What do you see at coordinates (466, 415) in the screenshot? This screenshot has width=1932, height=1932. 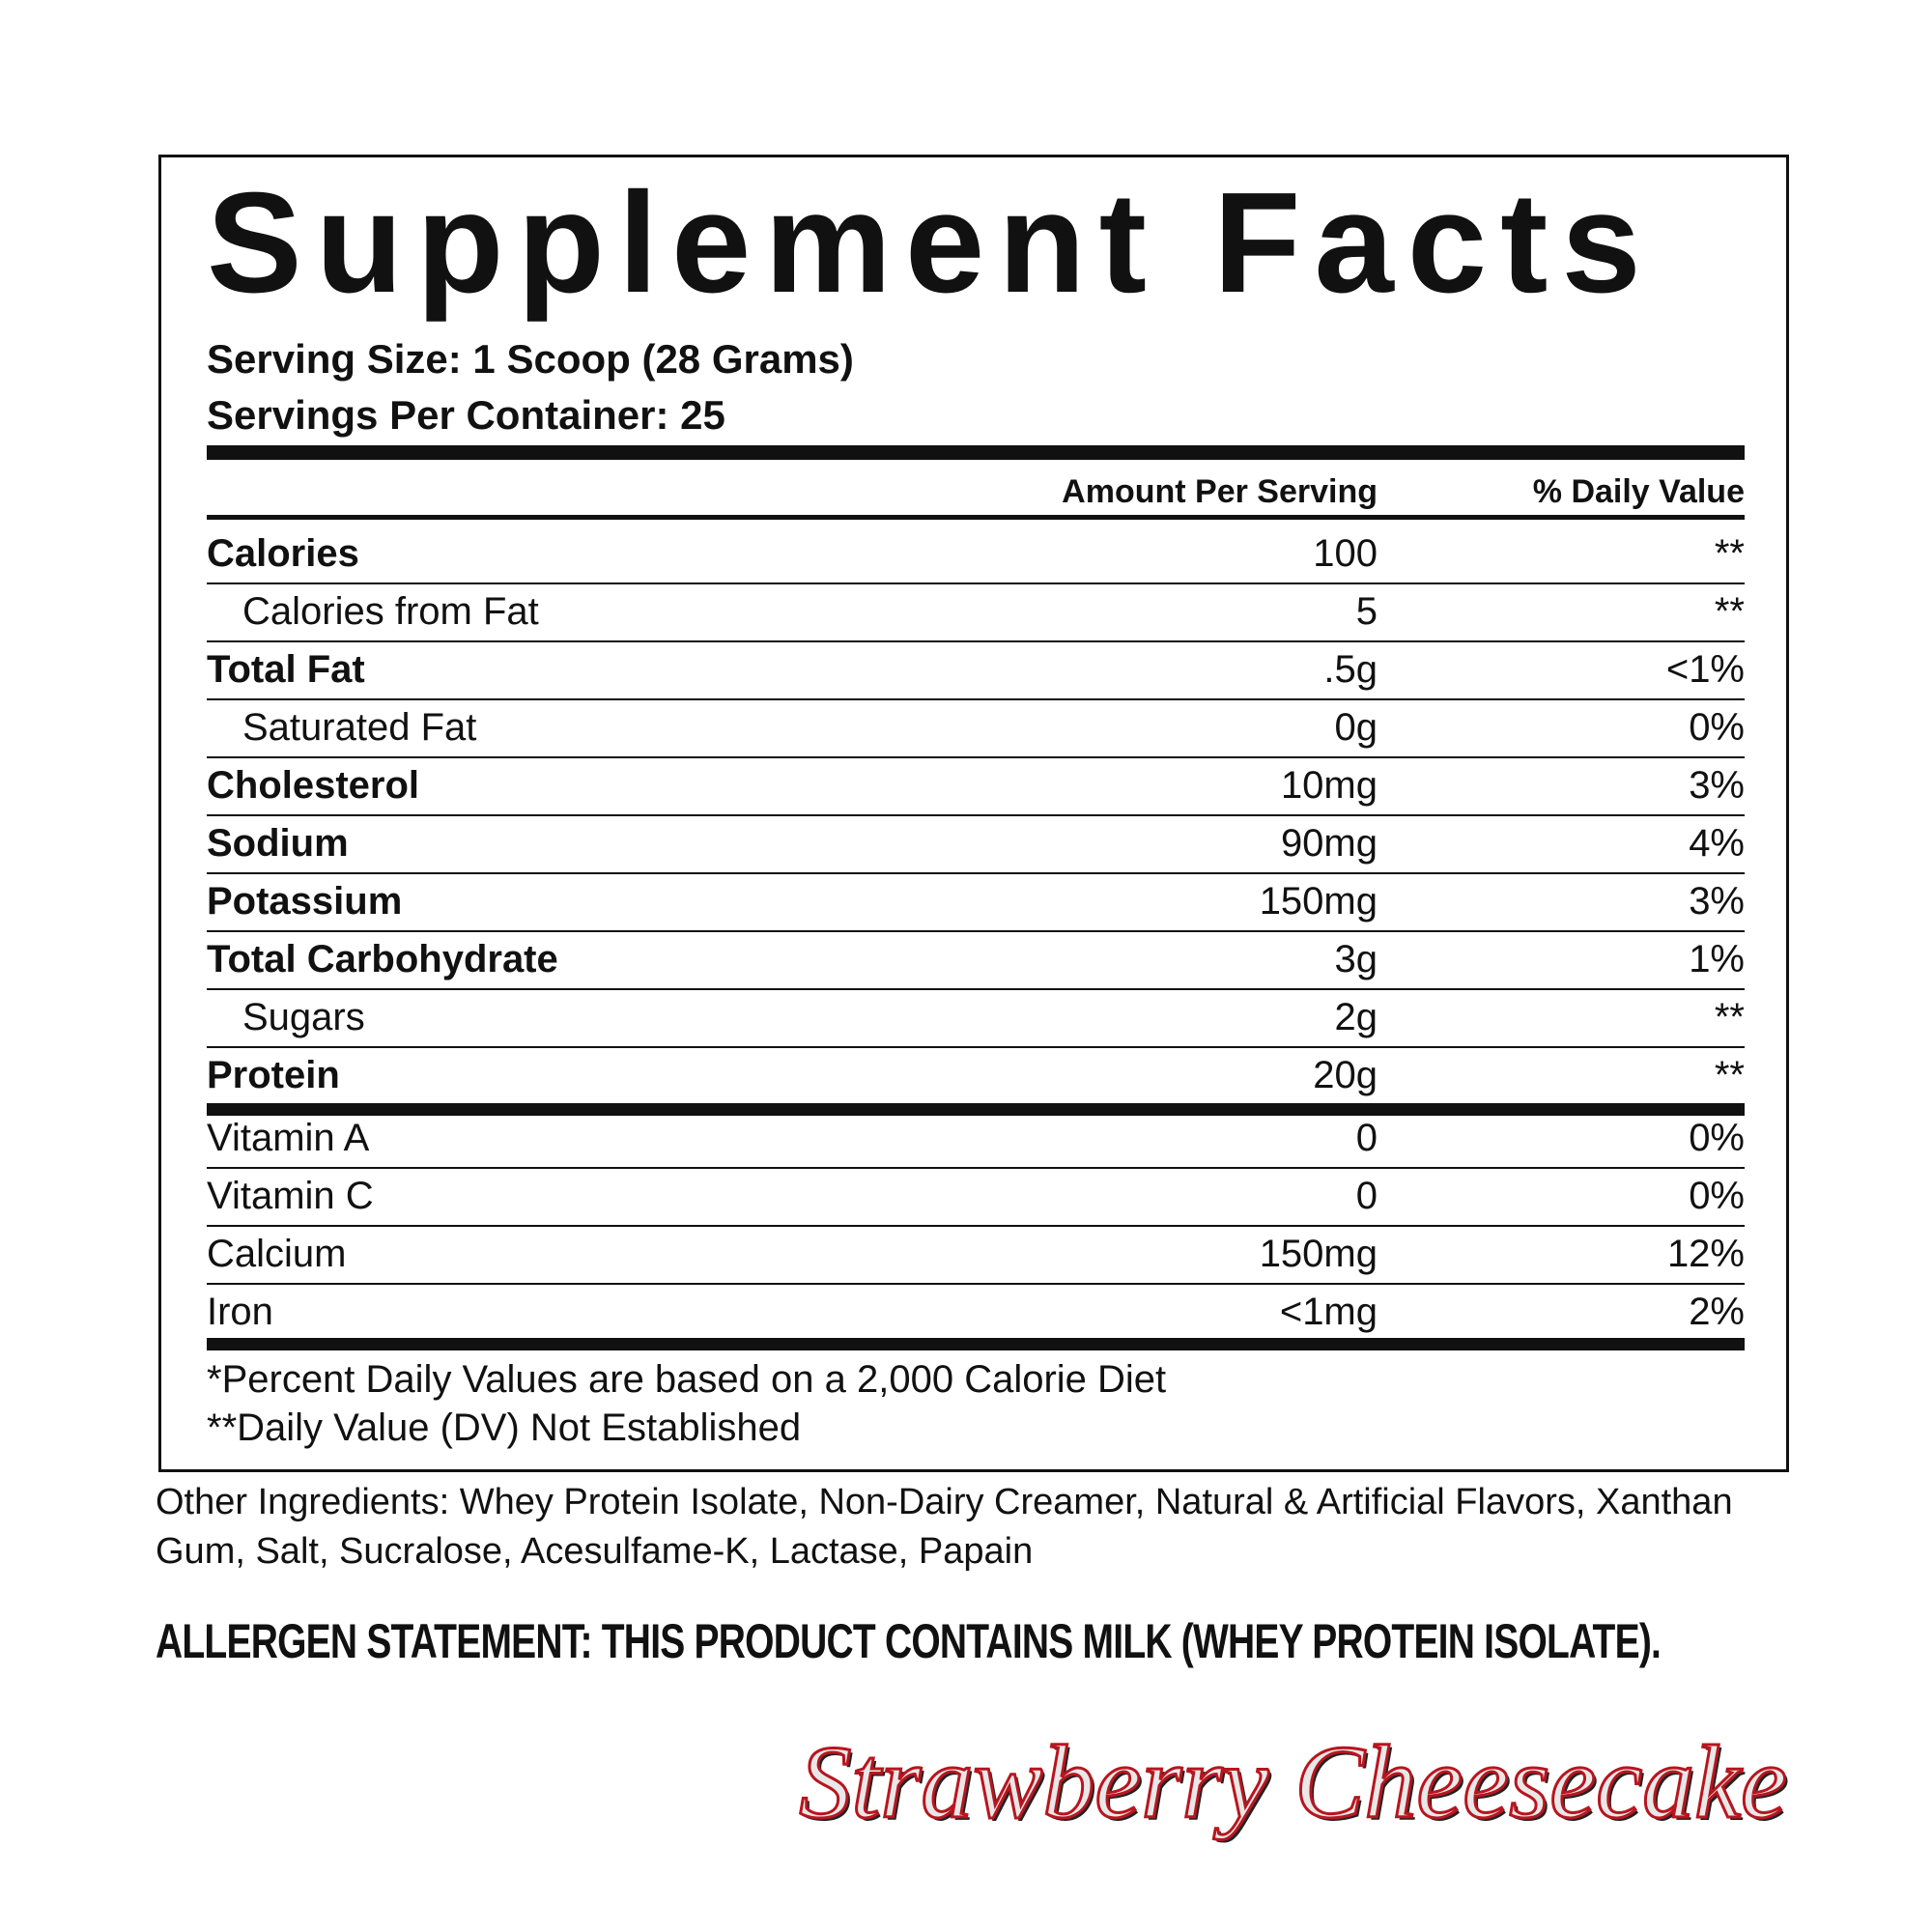 I see `servings-per-container: Servings Per Container: 25` at bounding box center [466, 415].